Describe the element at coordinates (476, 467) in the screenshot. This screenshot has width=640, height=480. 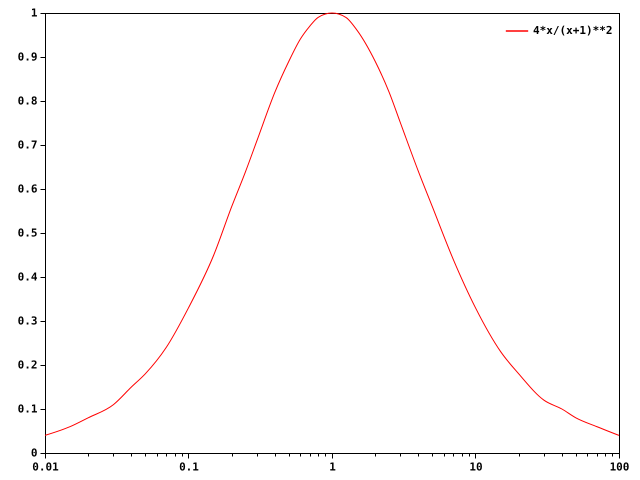
I see `x-tick-label: 10` at that location.